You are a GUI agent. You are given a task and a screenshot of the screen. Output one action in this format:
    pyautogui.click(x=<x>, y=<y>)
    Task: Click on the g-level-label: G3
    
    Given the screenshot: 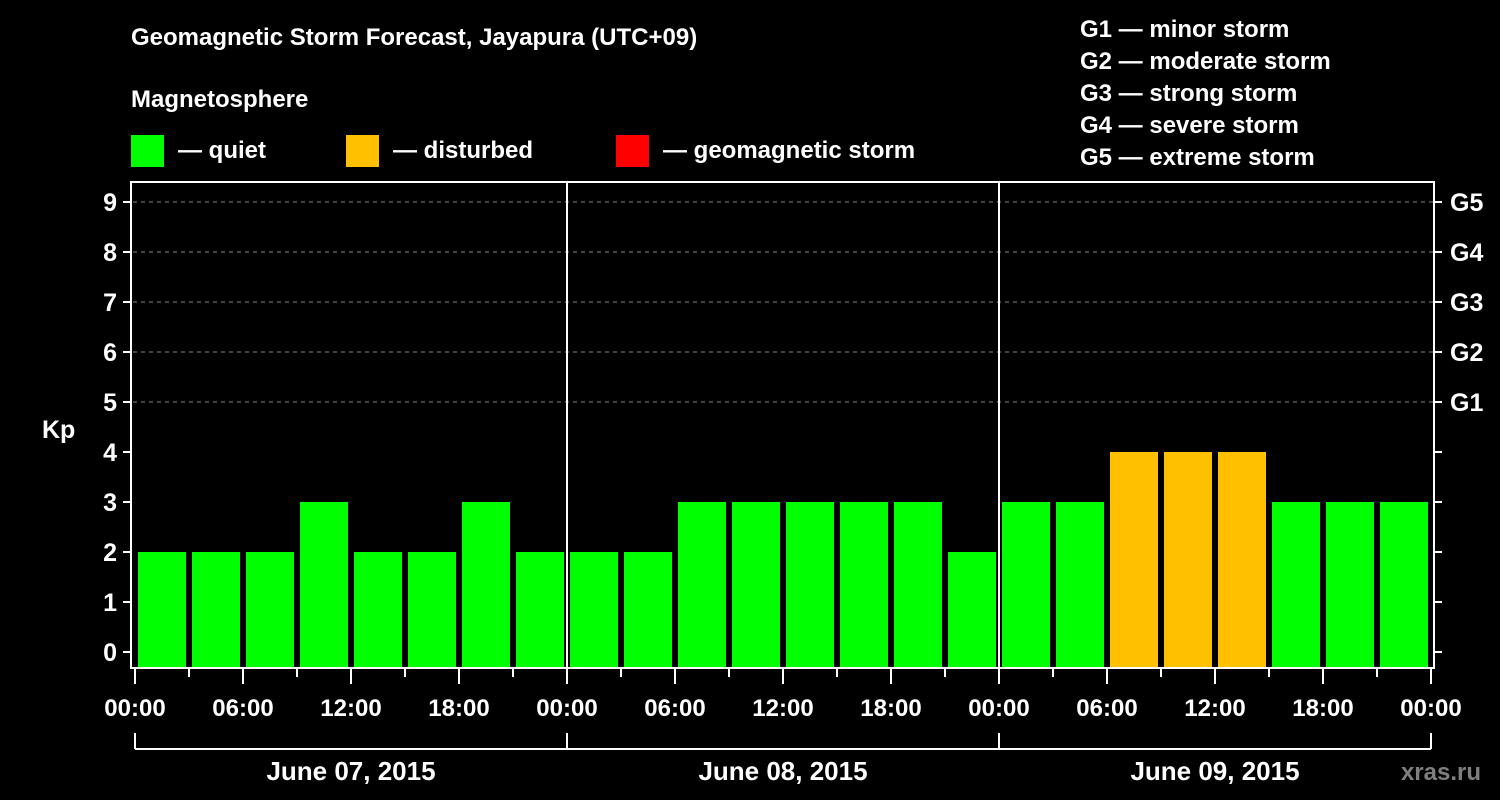 What is the action you would take?
    pyautogui.click(x=1466, y=303)
    